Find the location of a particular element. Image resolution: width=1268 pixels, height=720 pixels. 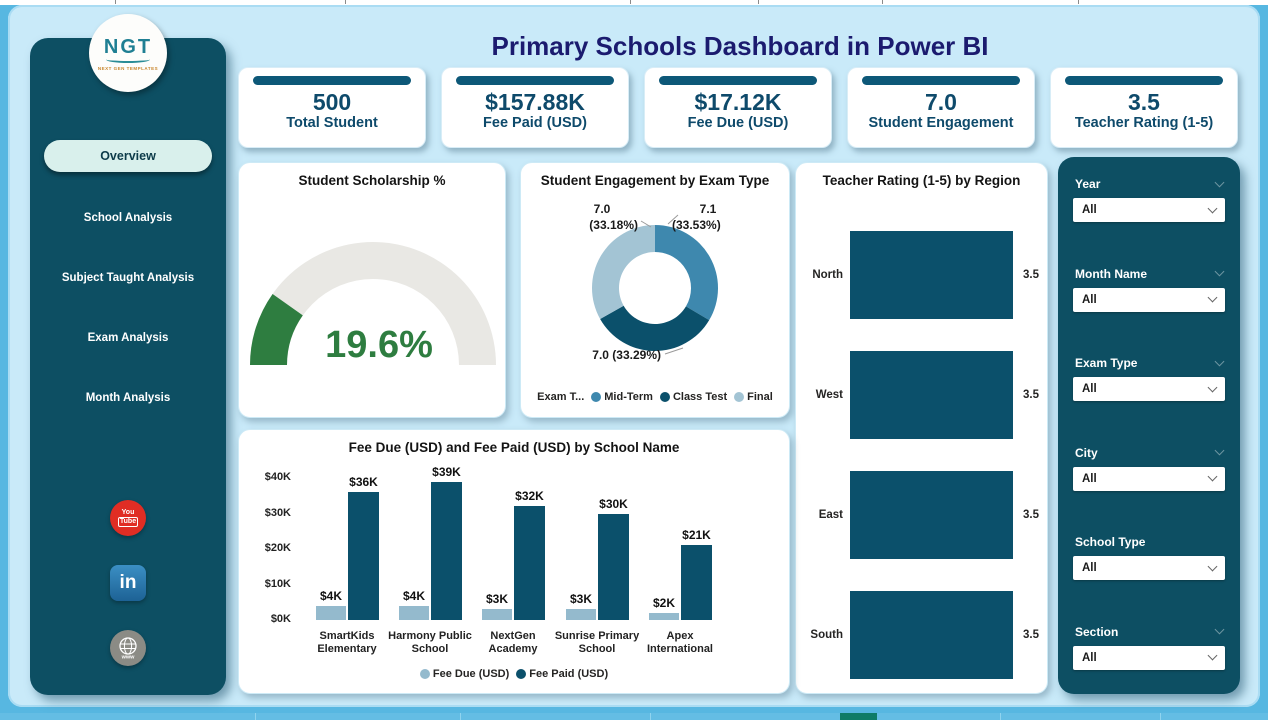

youtube-icon-text: You is located at coordinates (128, 512).